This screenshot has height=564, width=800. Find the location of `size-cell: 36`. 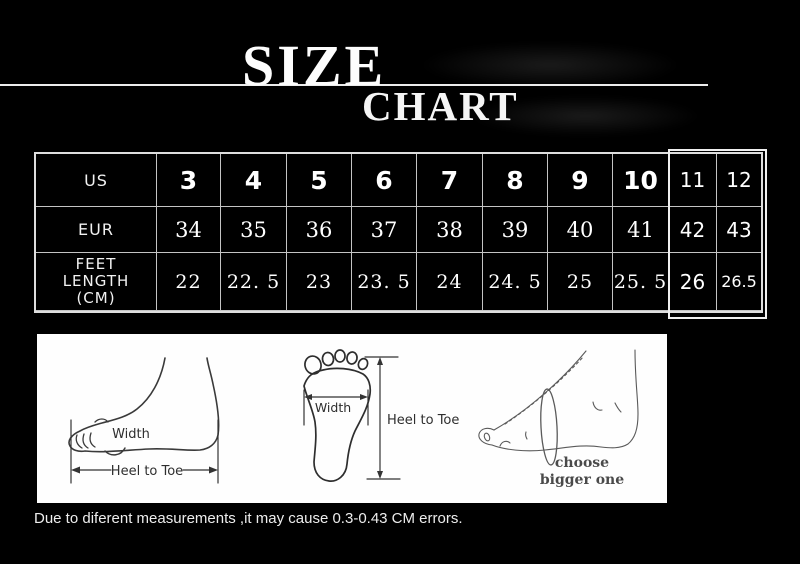

size-cell: 36 is located at coordinates (319, 229).